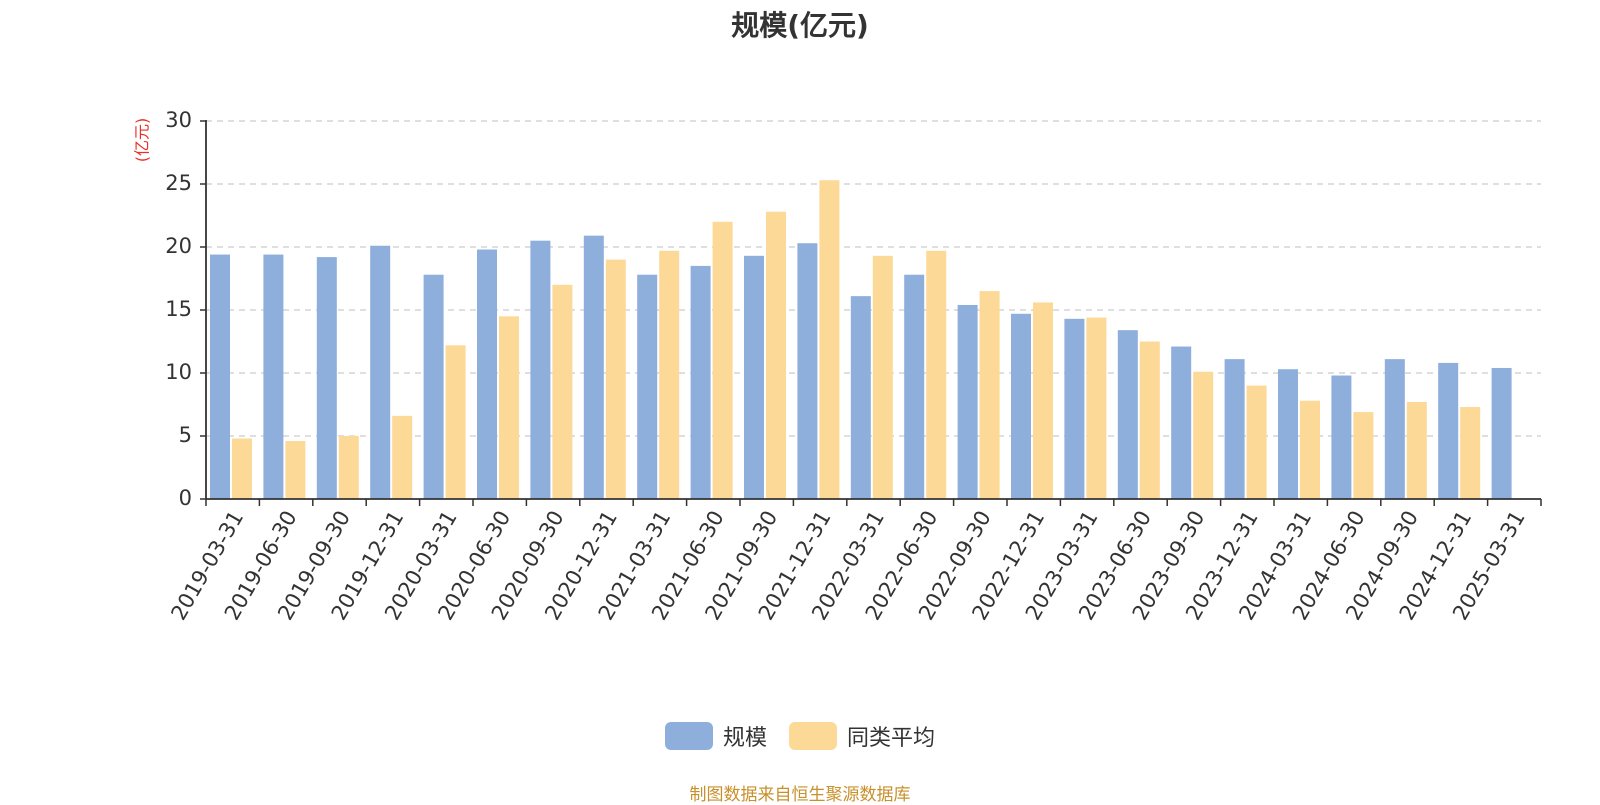 This screenshot has height=805, width=1600. I want to click on y-axis-unit-text: (亿元), so click(142, 140).